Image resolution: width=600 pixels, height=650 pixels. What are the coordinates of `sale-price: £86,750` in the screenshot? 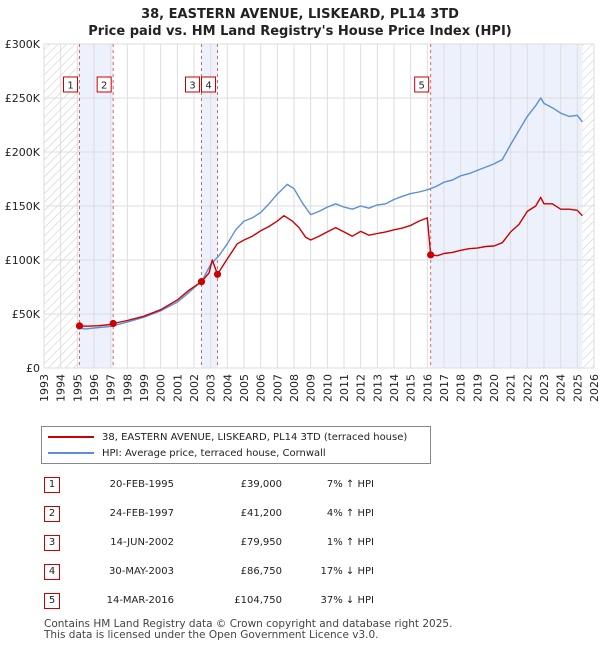 It's located at (261, 571).